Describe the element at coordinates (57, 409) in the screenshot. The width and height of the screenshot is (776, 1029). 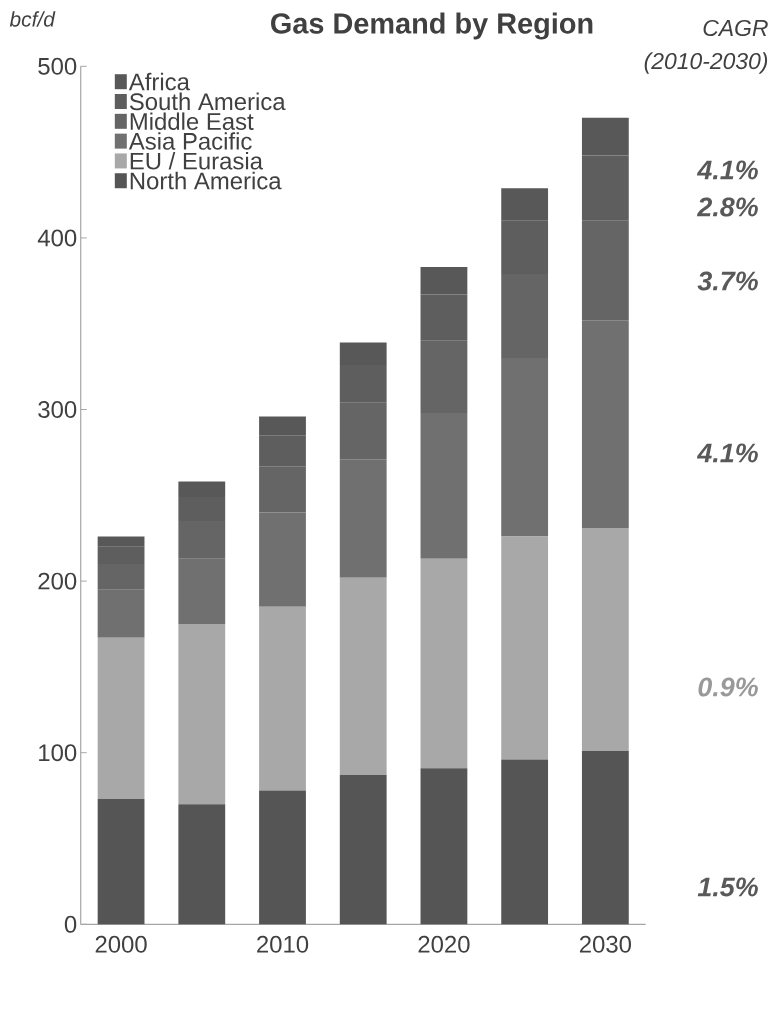
I see `y-tick-label: 300` at that location.